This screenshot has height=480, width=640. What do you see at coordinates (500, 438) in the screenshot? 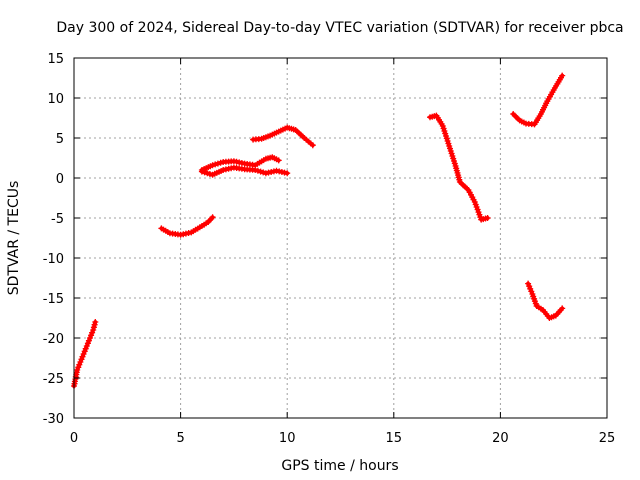
I see `x-tick-label: 20` at bounding box center [500, 438].